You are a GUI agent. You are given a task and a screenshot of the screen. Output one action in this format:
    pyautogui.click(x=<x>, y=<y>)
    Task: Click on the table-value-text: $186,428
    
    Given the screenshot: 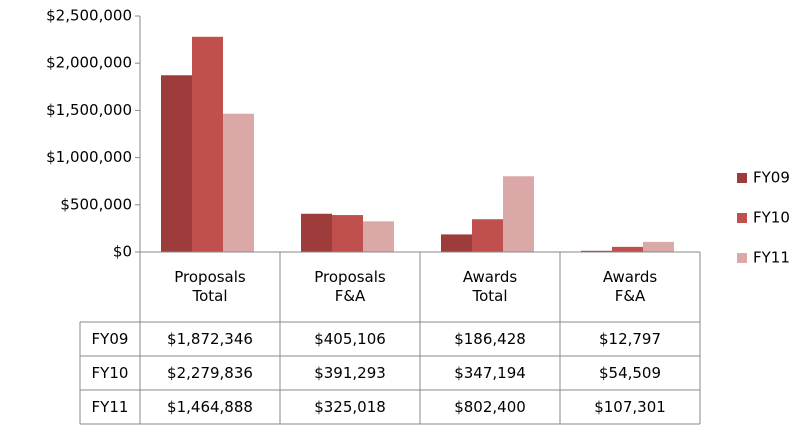 What is the action you would take?
    pyautogui.click(x=490, y=338)
    